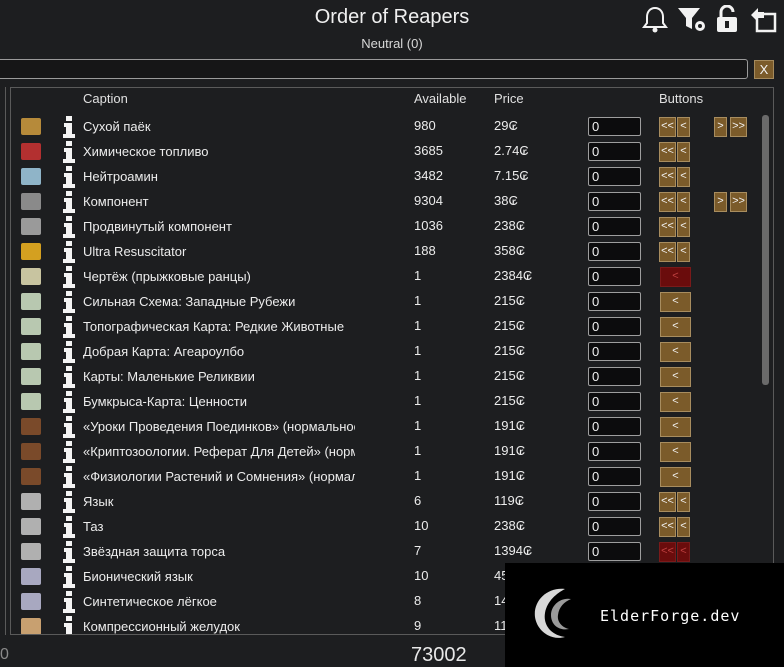 The height and width of the screenshot is (667, 784). What do you see at coordinates (764, 69) in the screenshot?
I see `clear-search-button: X` at bounding box center [764, 69].